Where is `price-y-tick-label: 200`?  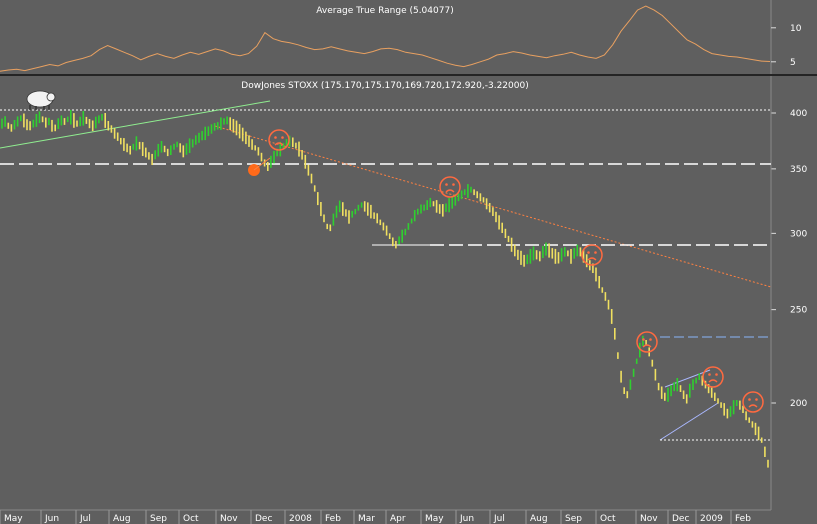 price-y-tick-label: 200 is located at coordinates (798, 404).